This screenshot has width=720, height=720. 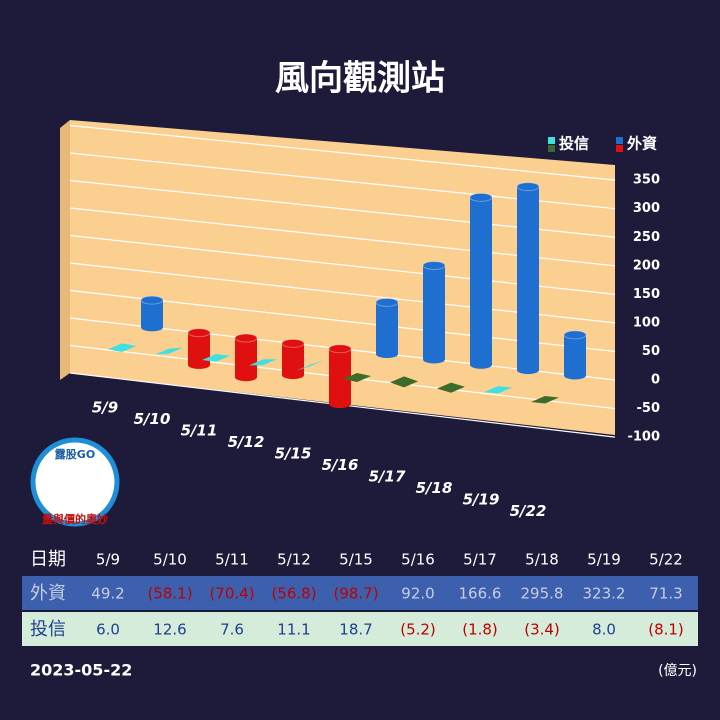 I want to click on legend-label: 外資, so click(x=641, y=144).